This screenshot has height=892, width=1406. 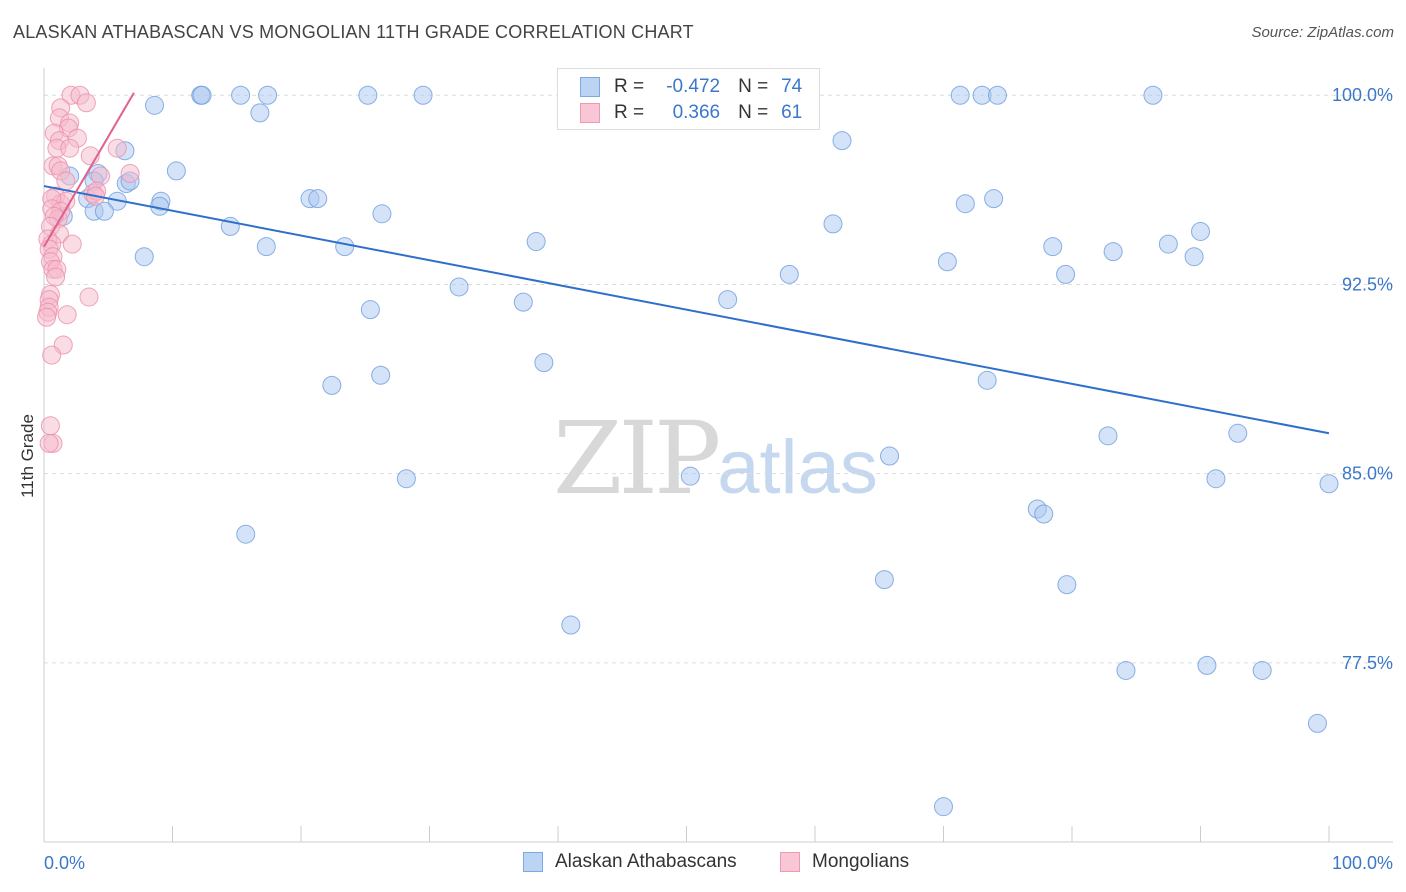 What do you see at coordinates (1367, 474) in the screenshot?
I see `y-tick-label: 85.0%` at bounding box center [1367, 474].